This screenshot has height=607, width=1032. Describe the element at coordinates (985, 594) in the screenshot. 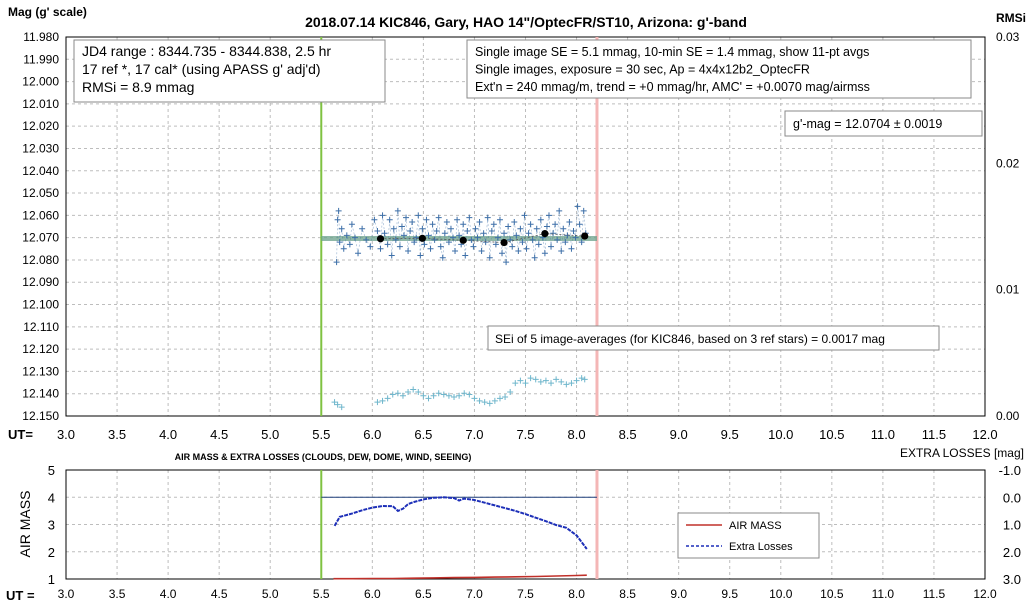

I see `airmass-x-tick-label: 12.0` at that location.